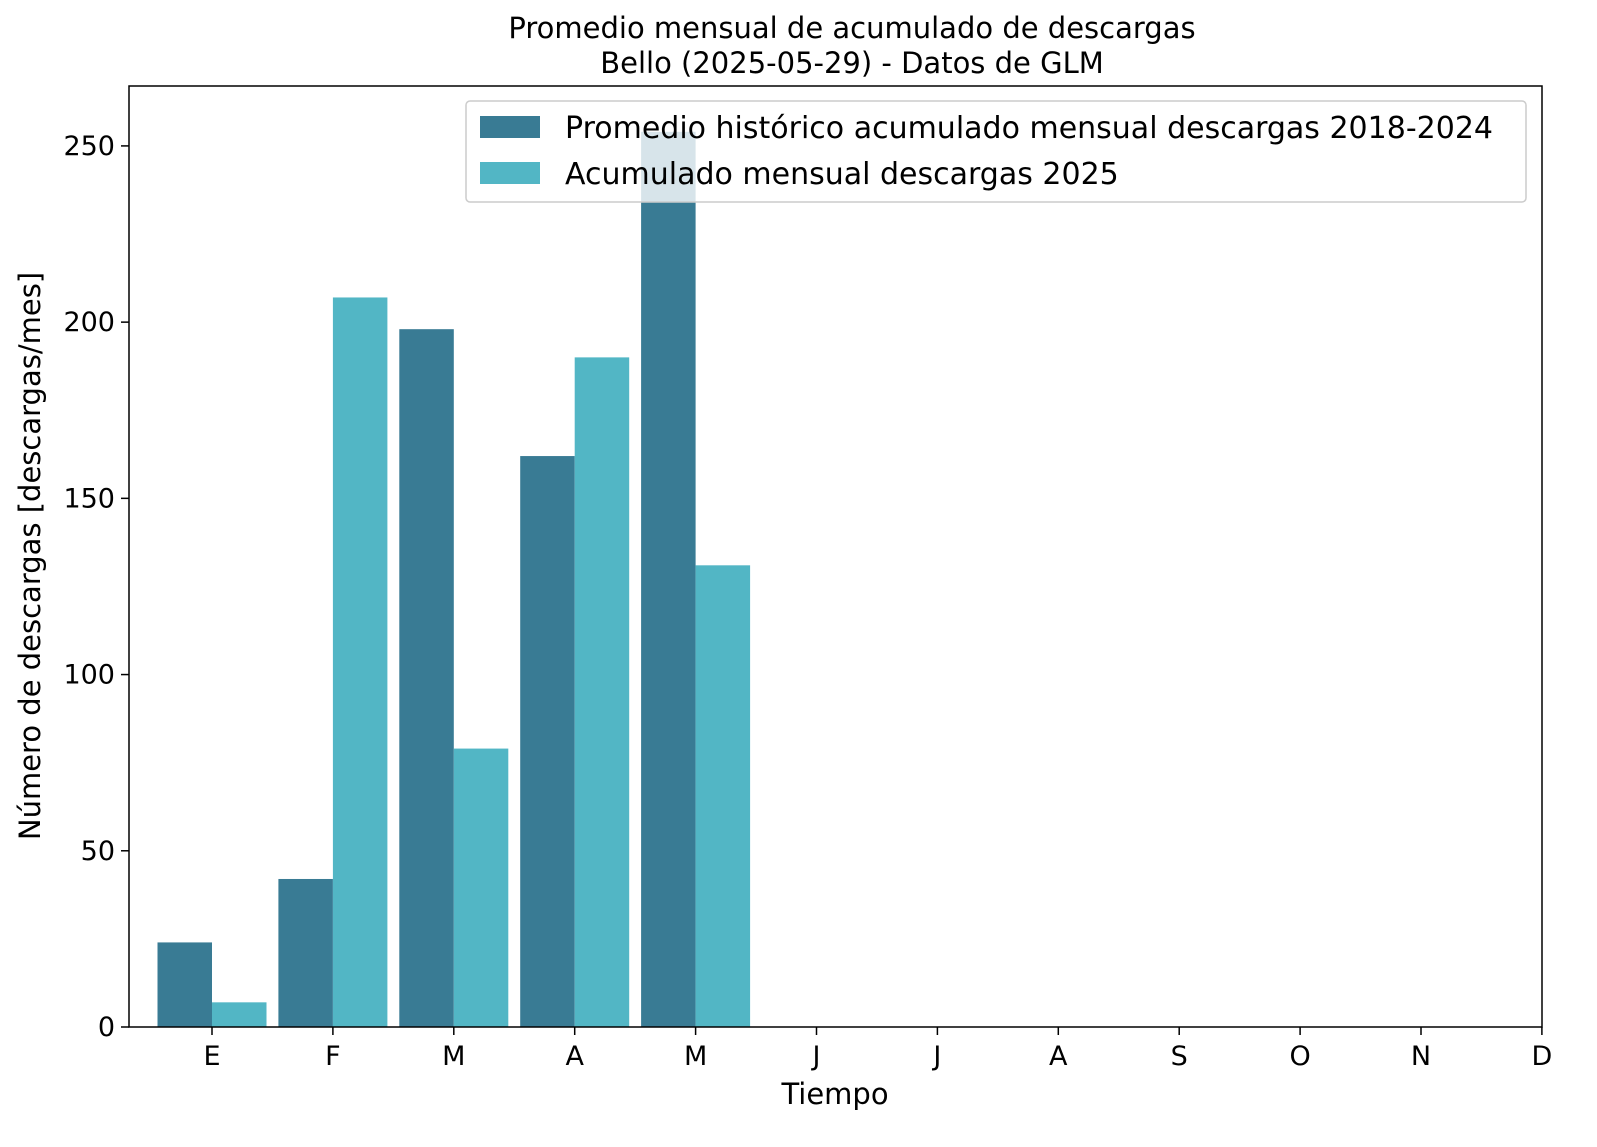 This screenshot has height=1147, width=1597. What do you see at coordinates (1299, 1056) in the screenshot?
I see `x-tick-label: O` at bounding box center [1299, 1056].